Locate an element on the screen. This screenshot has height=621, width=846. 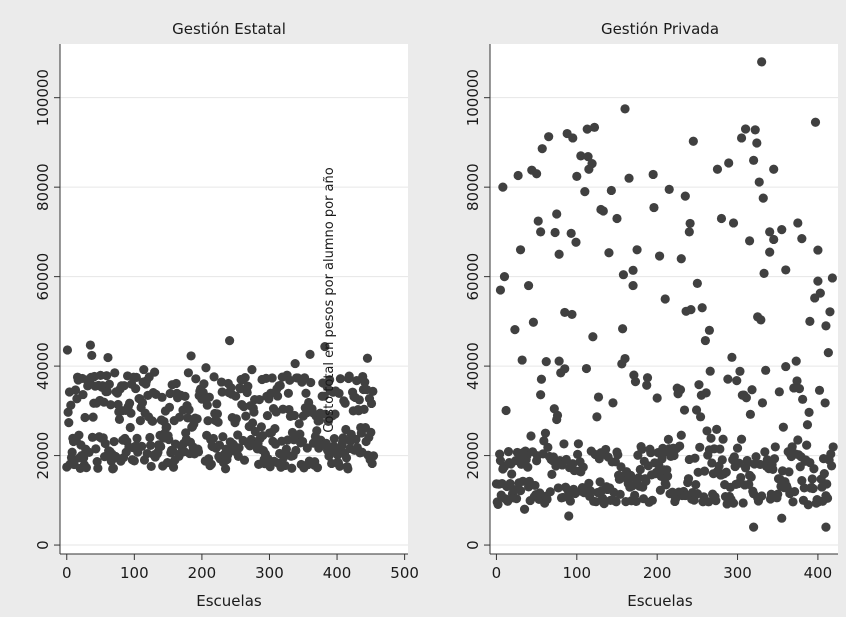
x-tick-label: 200 is located at coordinates (657, 573).